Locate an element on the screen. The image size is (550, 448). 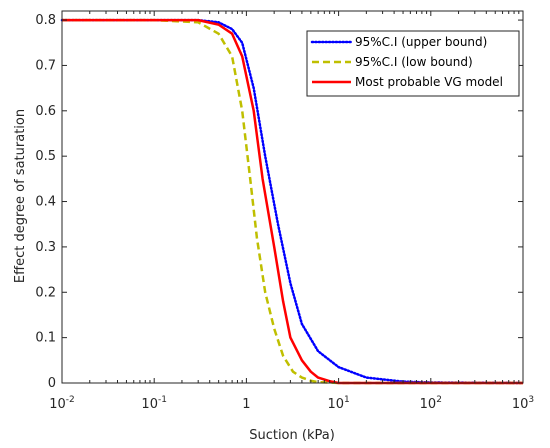
x-tick-label: 1 is located at coordinates (246, 404).